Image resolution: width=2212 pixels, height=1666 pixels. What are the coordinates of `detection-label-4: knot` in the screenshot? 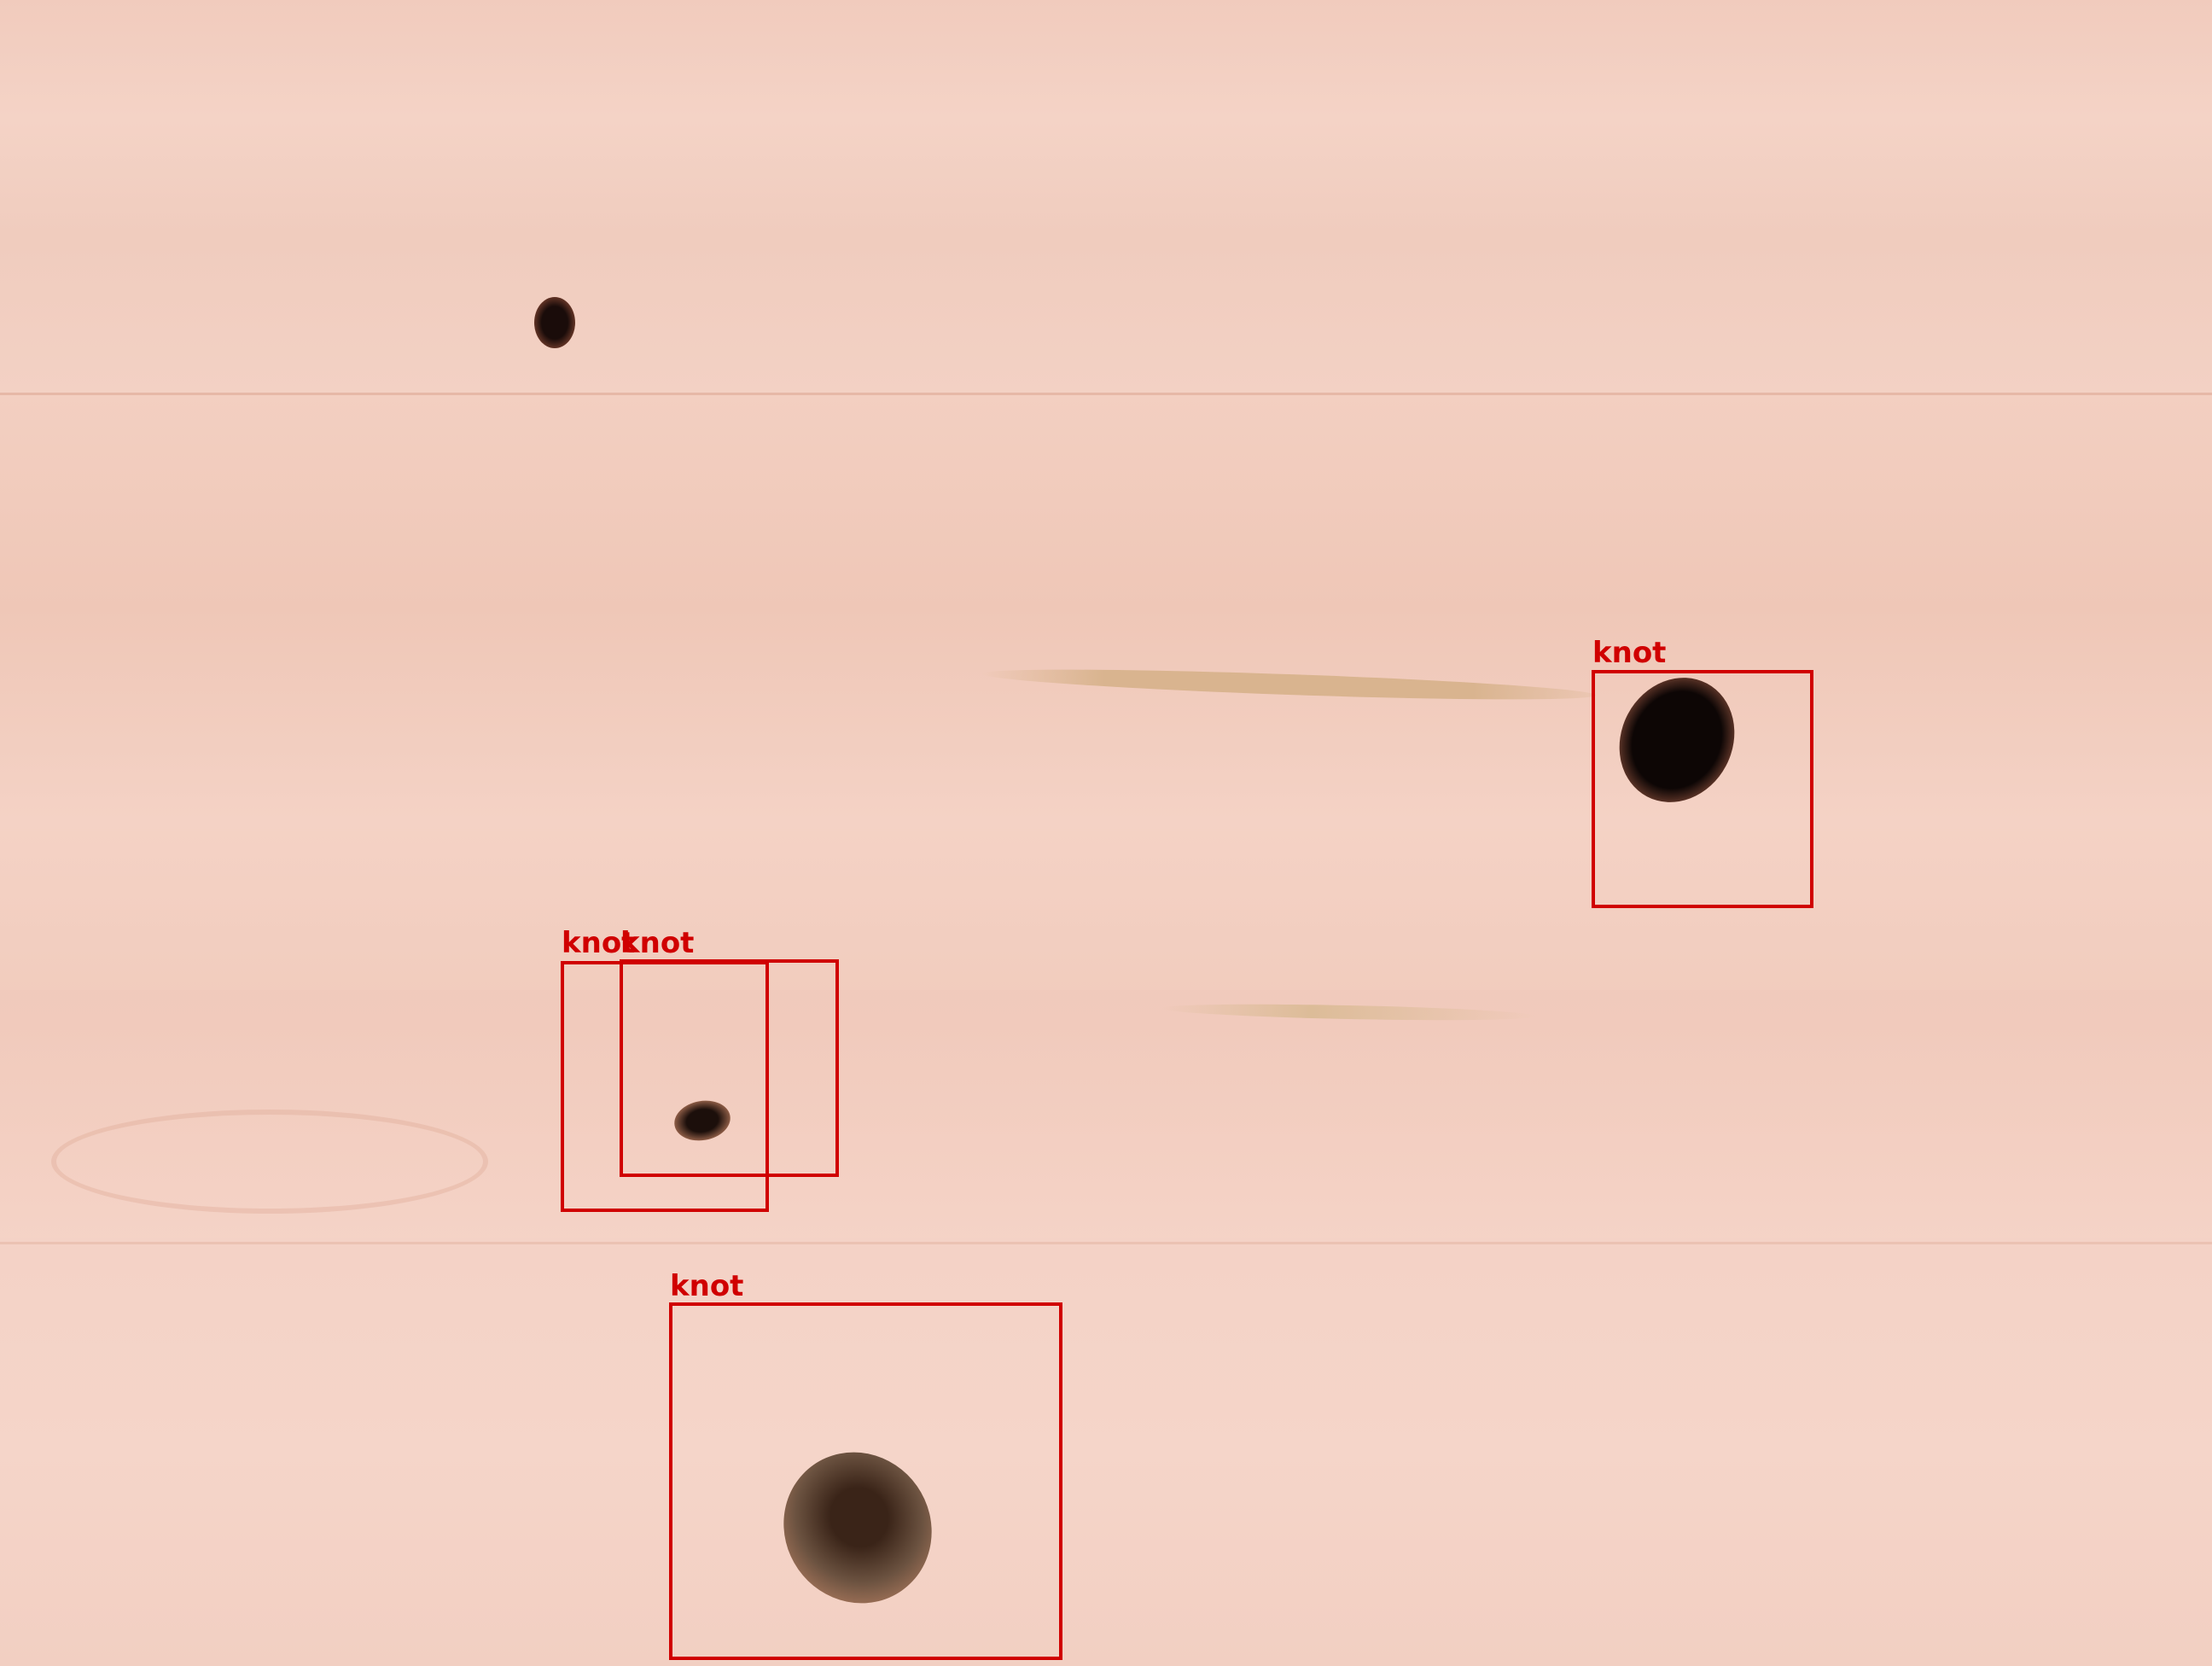 It's located at (707, 1286).